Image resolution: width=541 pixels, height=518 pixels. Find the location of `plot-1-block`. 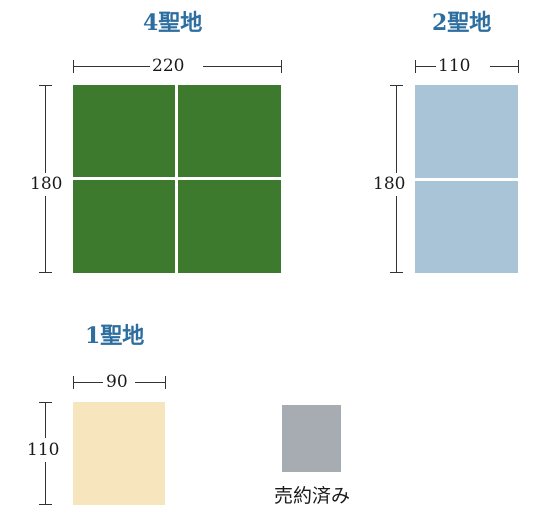

plot-1-block is located at coordinates (119, 453).